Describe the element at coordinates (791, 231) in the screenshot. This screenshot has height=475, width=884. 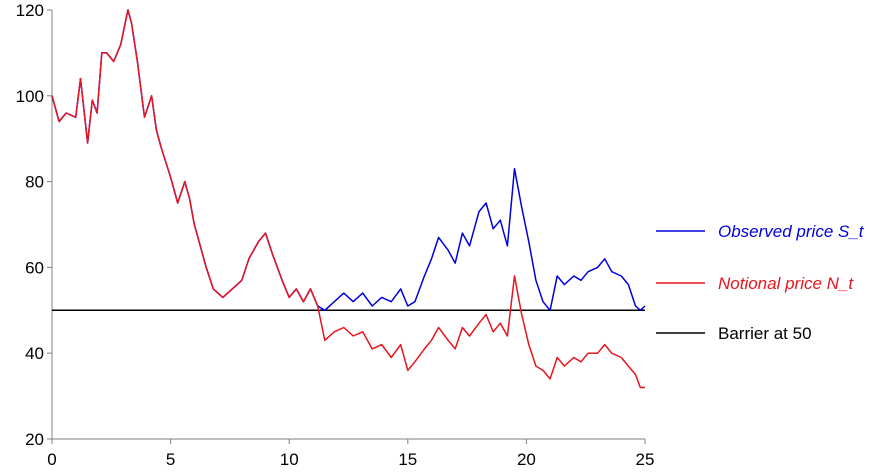
I see `legend-label-observed: Observed price S_t` at that location.